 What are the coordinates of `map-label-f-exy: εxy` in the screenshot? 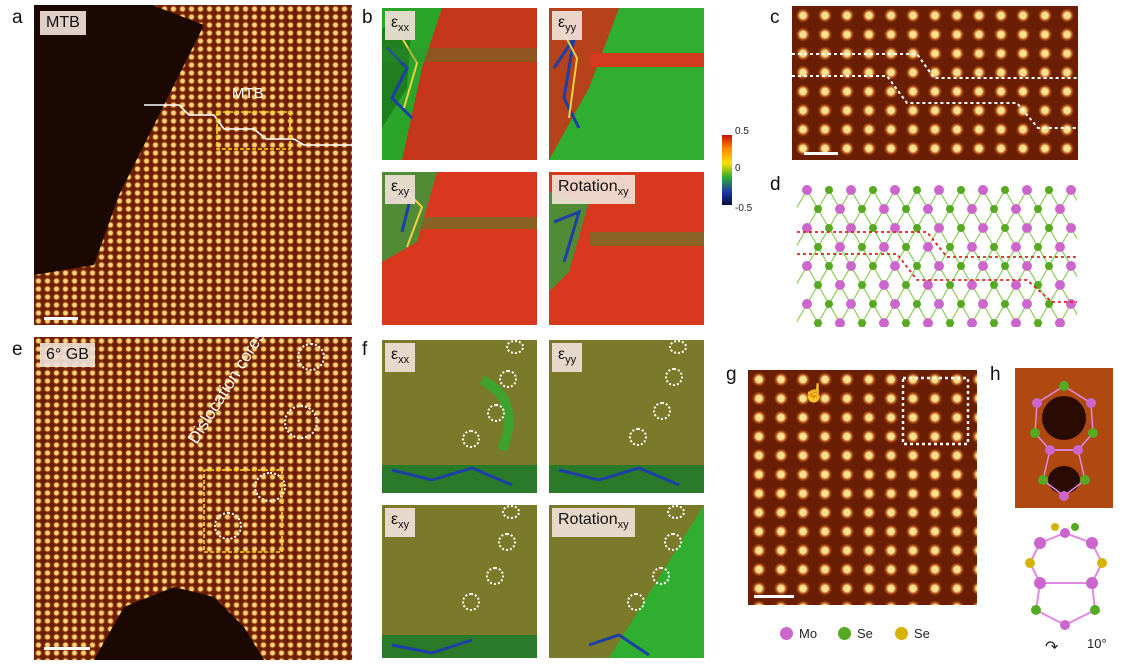 It's located at (400, 523).